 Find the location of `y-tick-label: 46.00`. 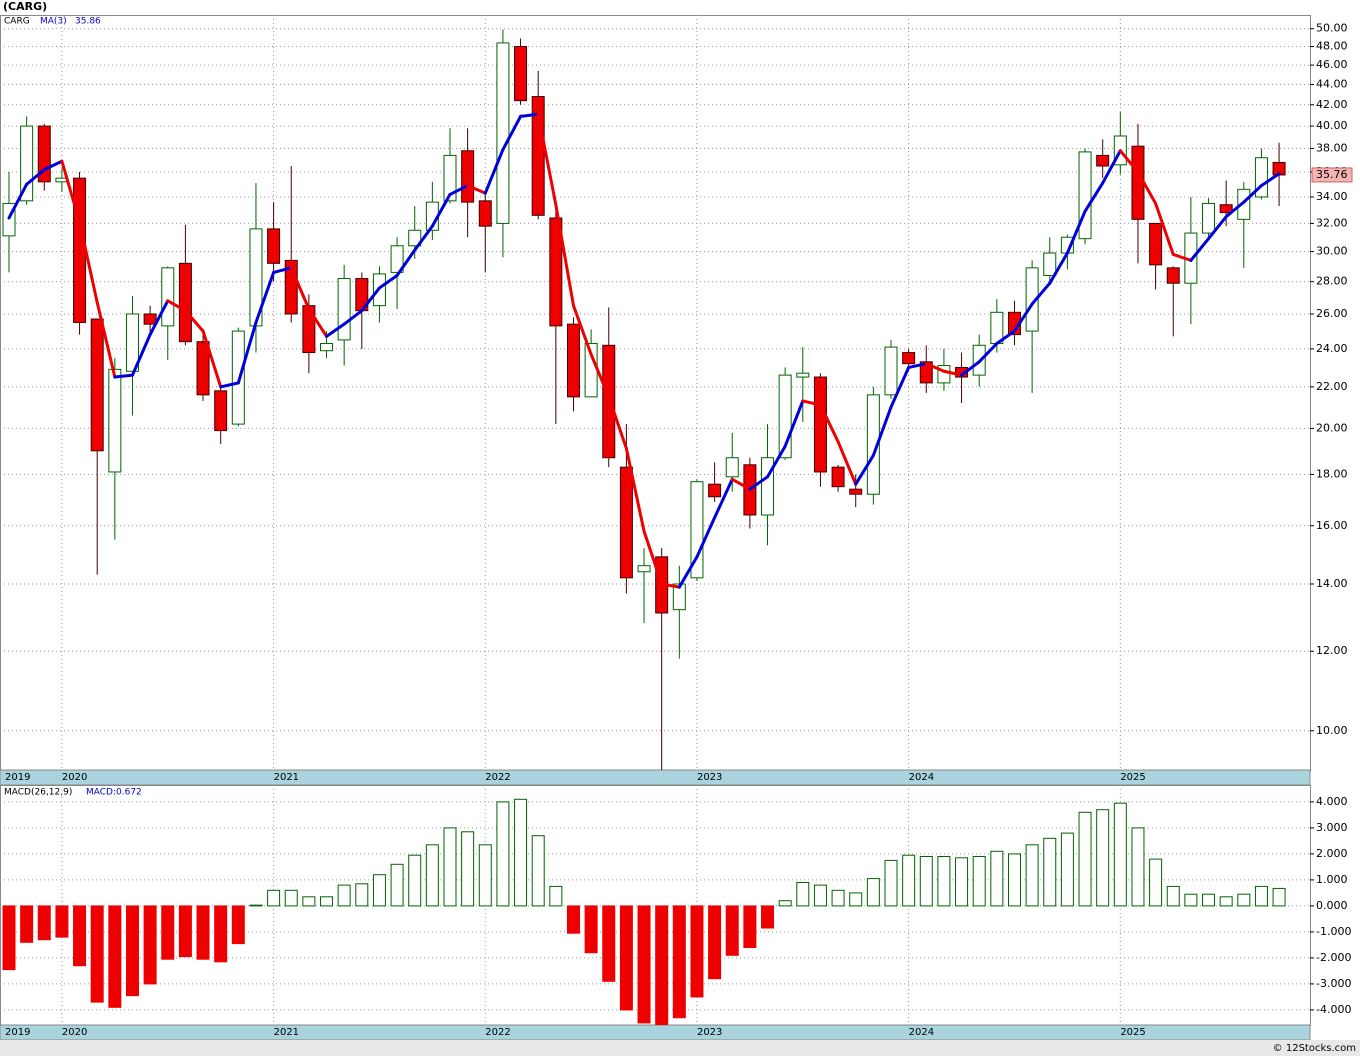

y-tick-label: 46.00 is located at coordinates (1332, 64).